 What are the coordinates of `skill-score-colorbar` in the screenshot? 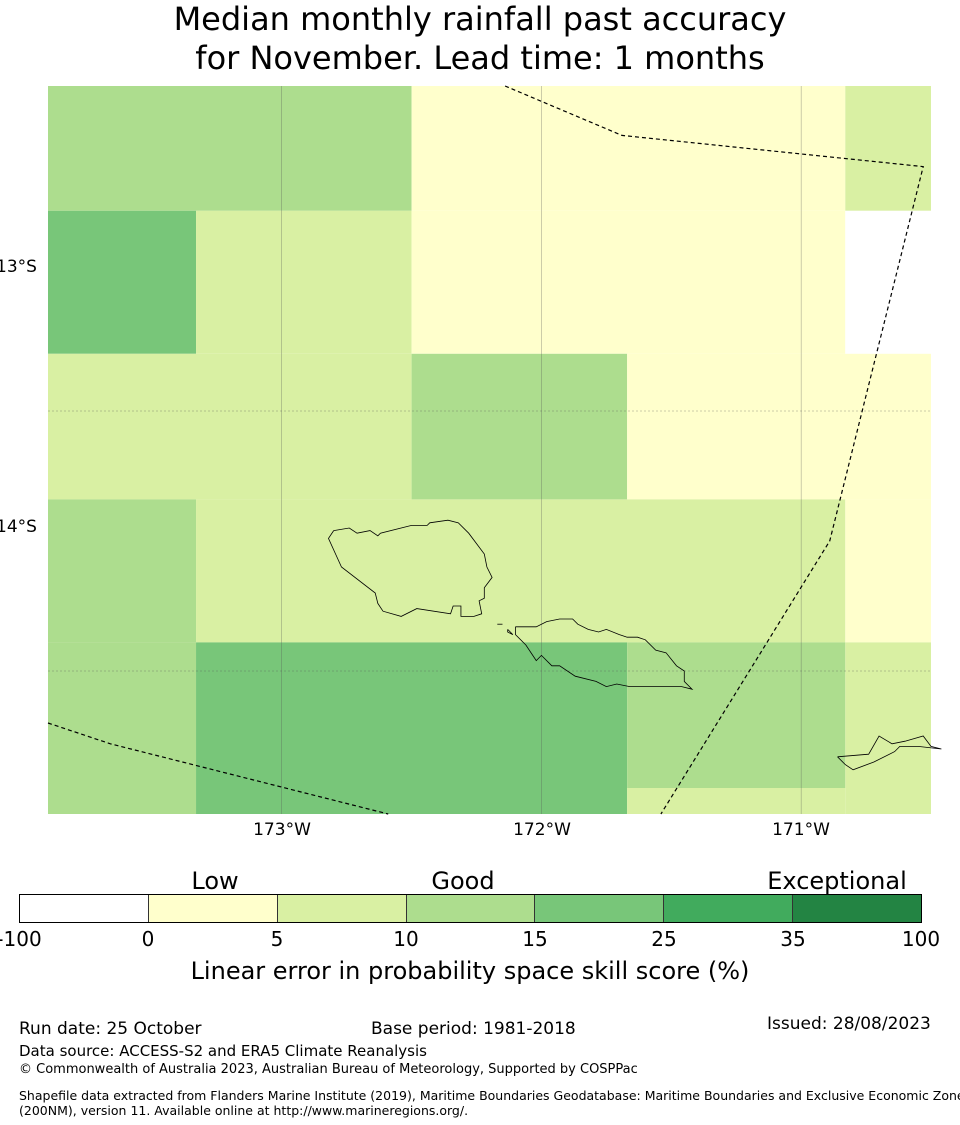 It's located at (470, 908).